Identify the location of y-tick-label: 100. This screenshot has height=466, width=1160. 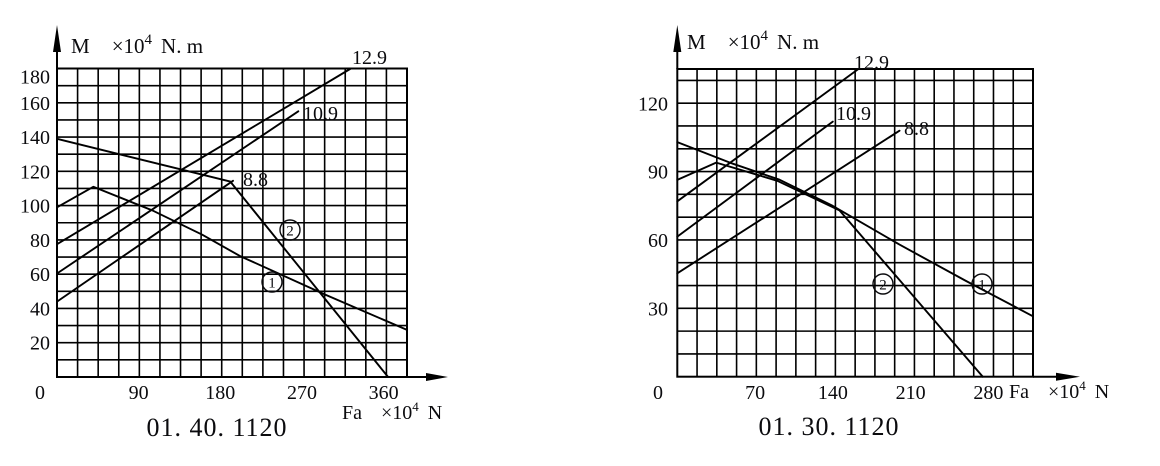
(35, 207).